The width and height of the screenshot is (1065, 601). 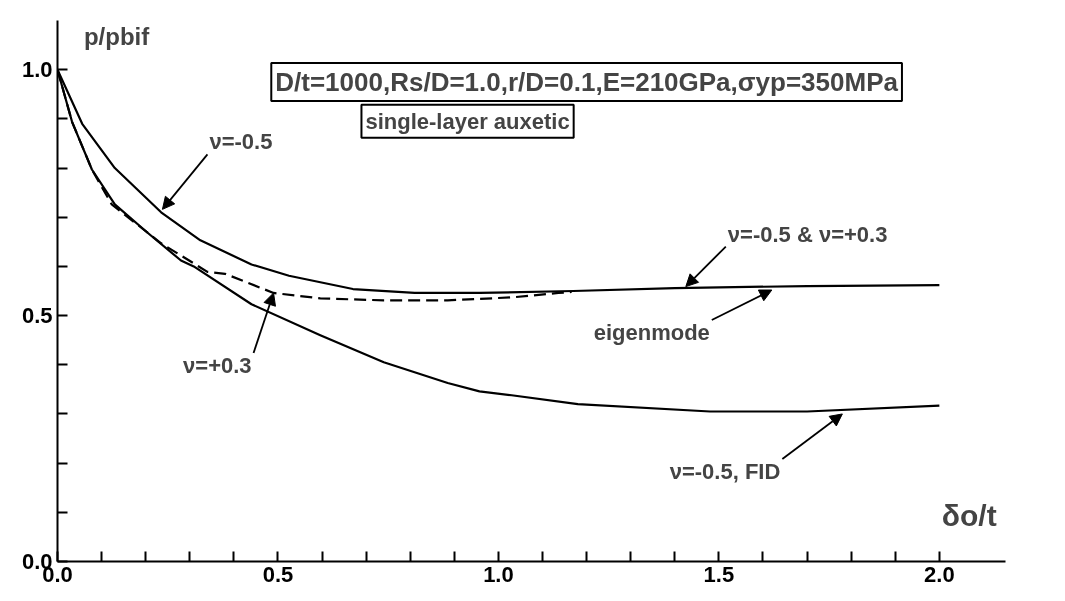 I want to click on y-tick-label: 1.0, so click(x=37, y=70).